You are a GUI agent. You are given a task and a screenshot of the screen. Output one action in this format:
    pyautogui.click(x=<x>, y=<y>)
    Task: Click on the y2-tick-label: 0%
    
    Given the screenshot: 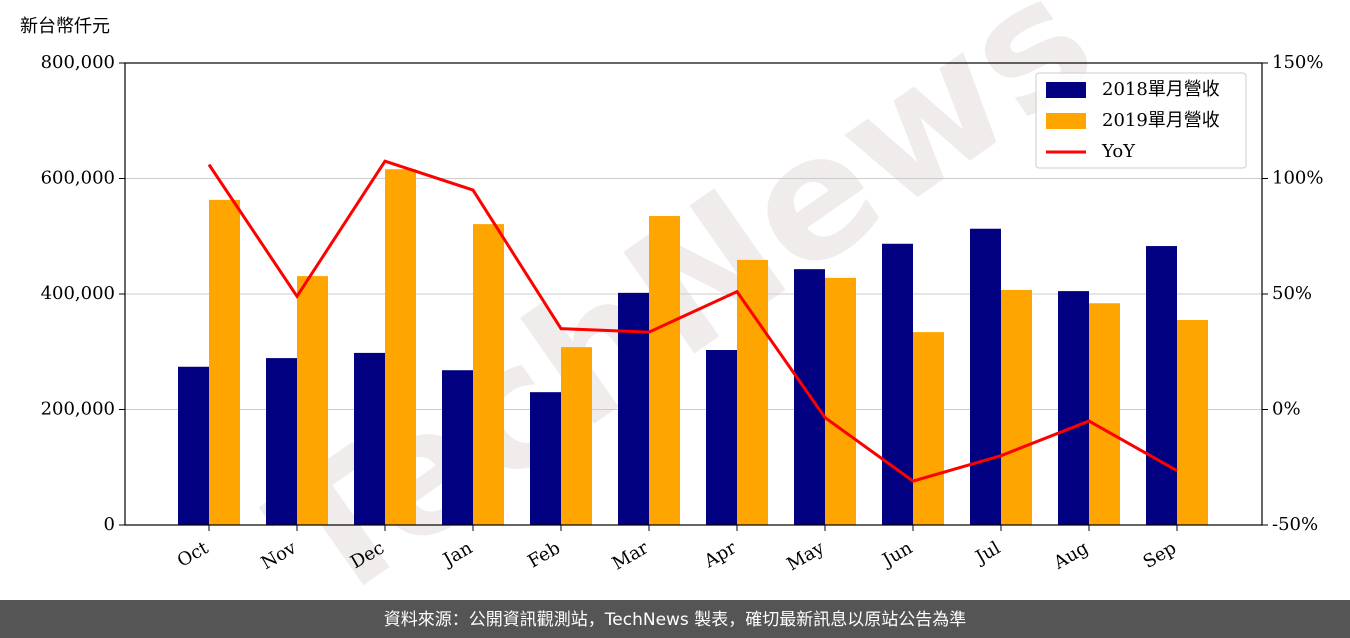 What is the action you would take?
    pyautogui.click(x=1286, y=409)
    